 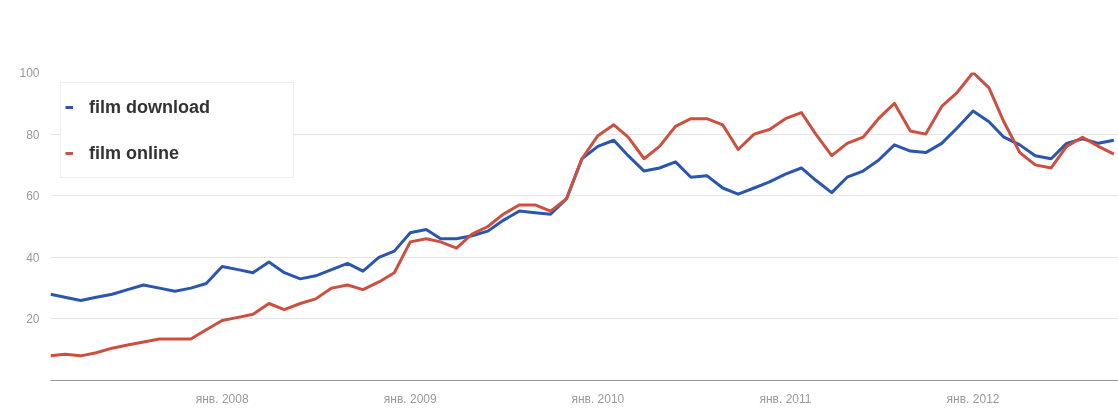 I want to click on y-tick-label: 100, so click(x=29, y=73).